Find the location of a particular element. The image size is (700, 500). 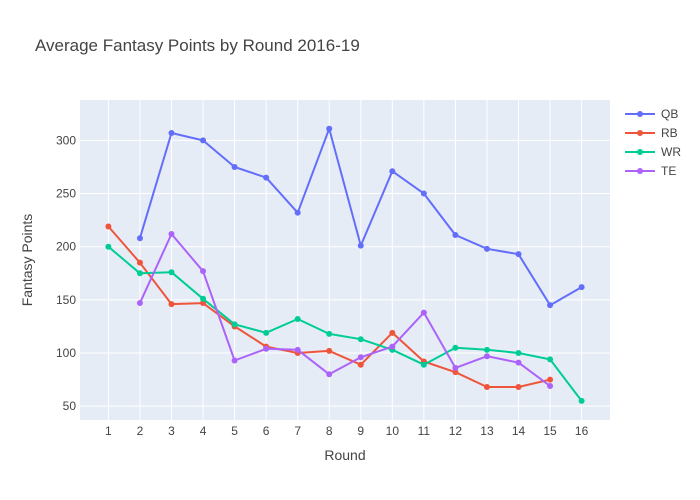

legend-item-rb: RB is located at coordinates (651, 133).